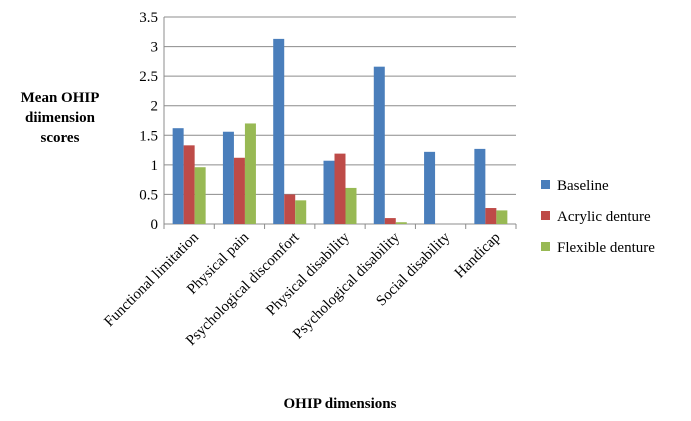 Image resolution: width=691 pixels, height=421 pixels. Describe the element at coordinates (478, 256) in the screenshot. I see `x-tick-label: Handicap` at that location.